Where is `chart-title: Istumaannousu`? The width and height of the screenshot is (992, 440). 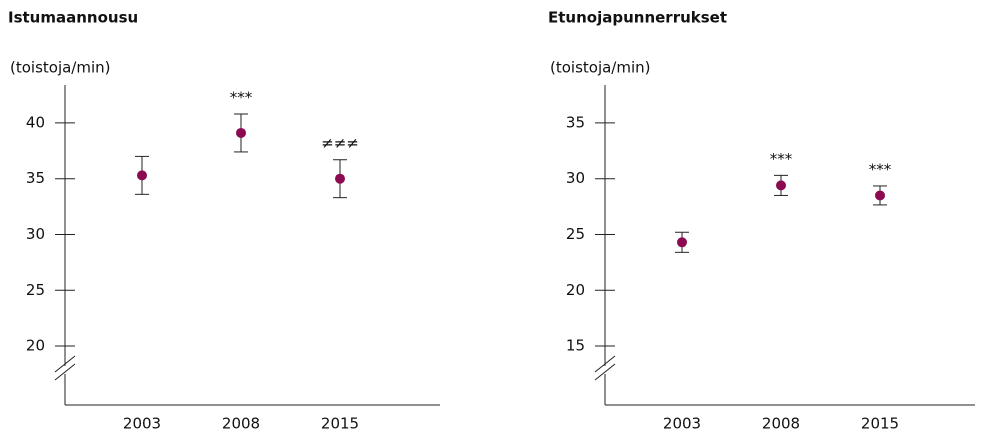 chart-title: Istumaannousu is located at coordinates (73, 18).